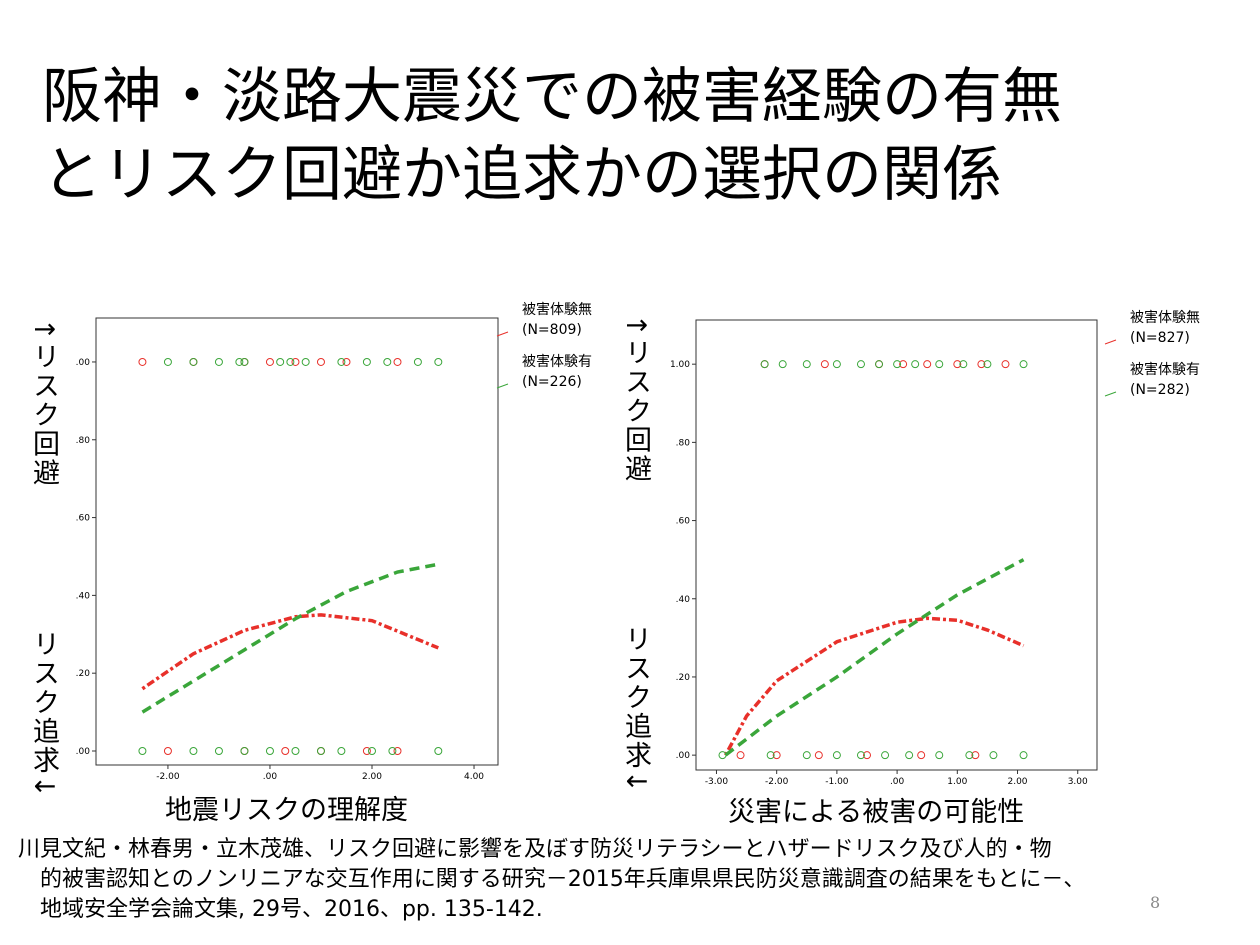 The image size is (1260, 945). What do you see at coordinates (474, 777) in the screenshot?
I see `x-tick-label: 4.00` at bounding box center [474, 777].